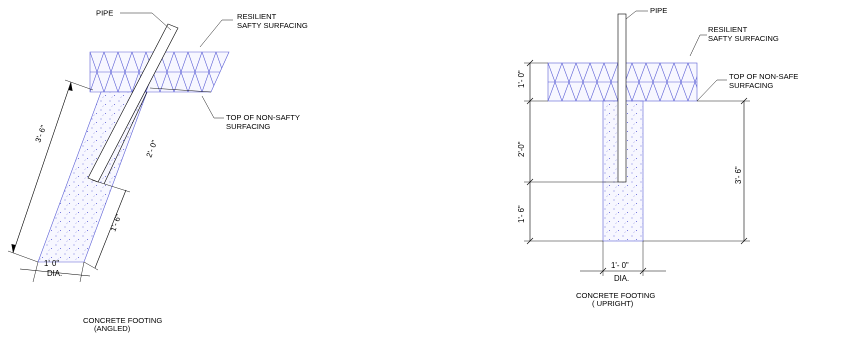 This screenshot has width=843, height=344. I want to click on upright-resilient-leader, so click(698, 45).